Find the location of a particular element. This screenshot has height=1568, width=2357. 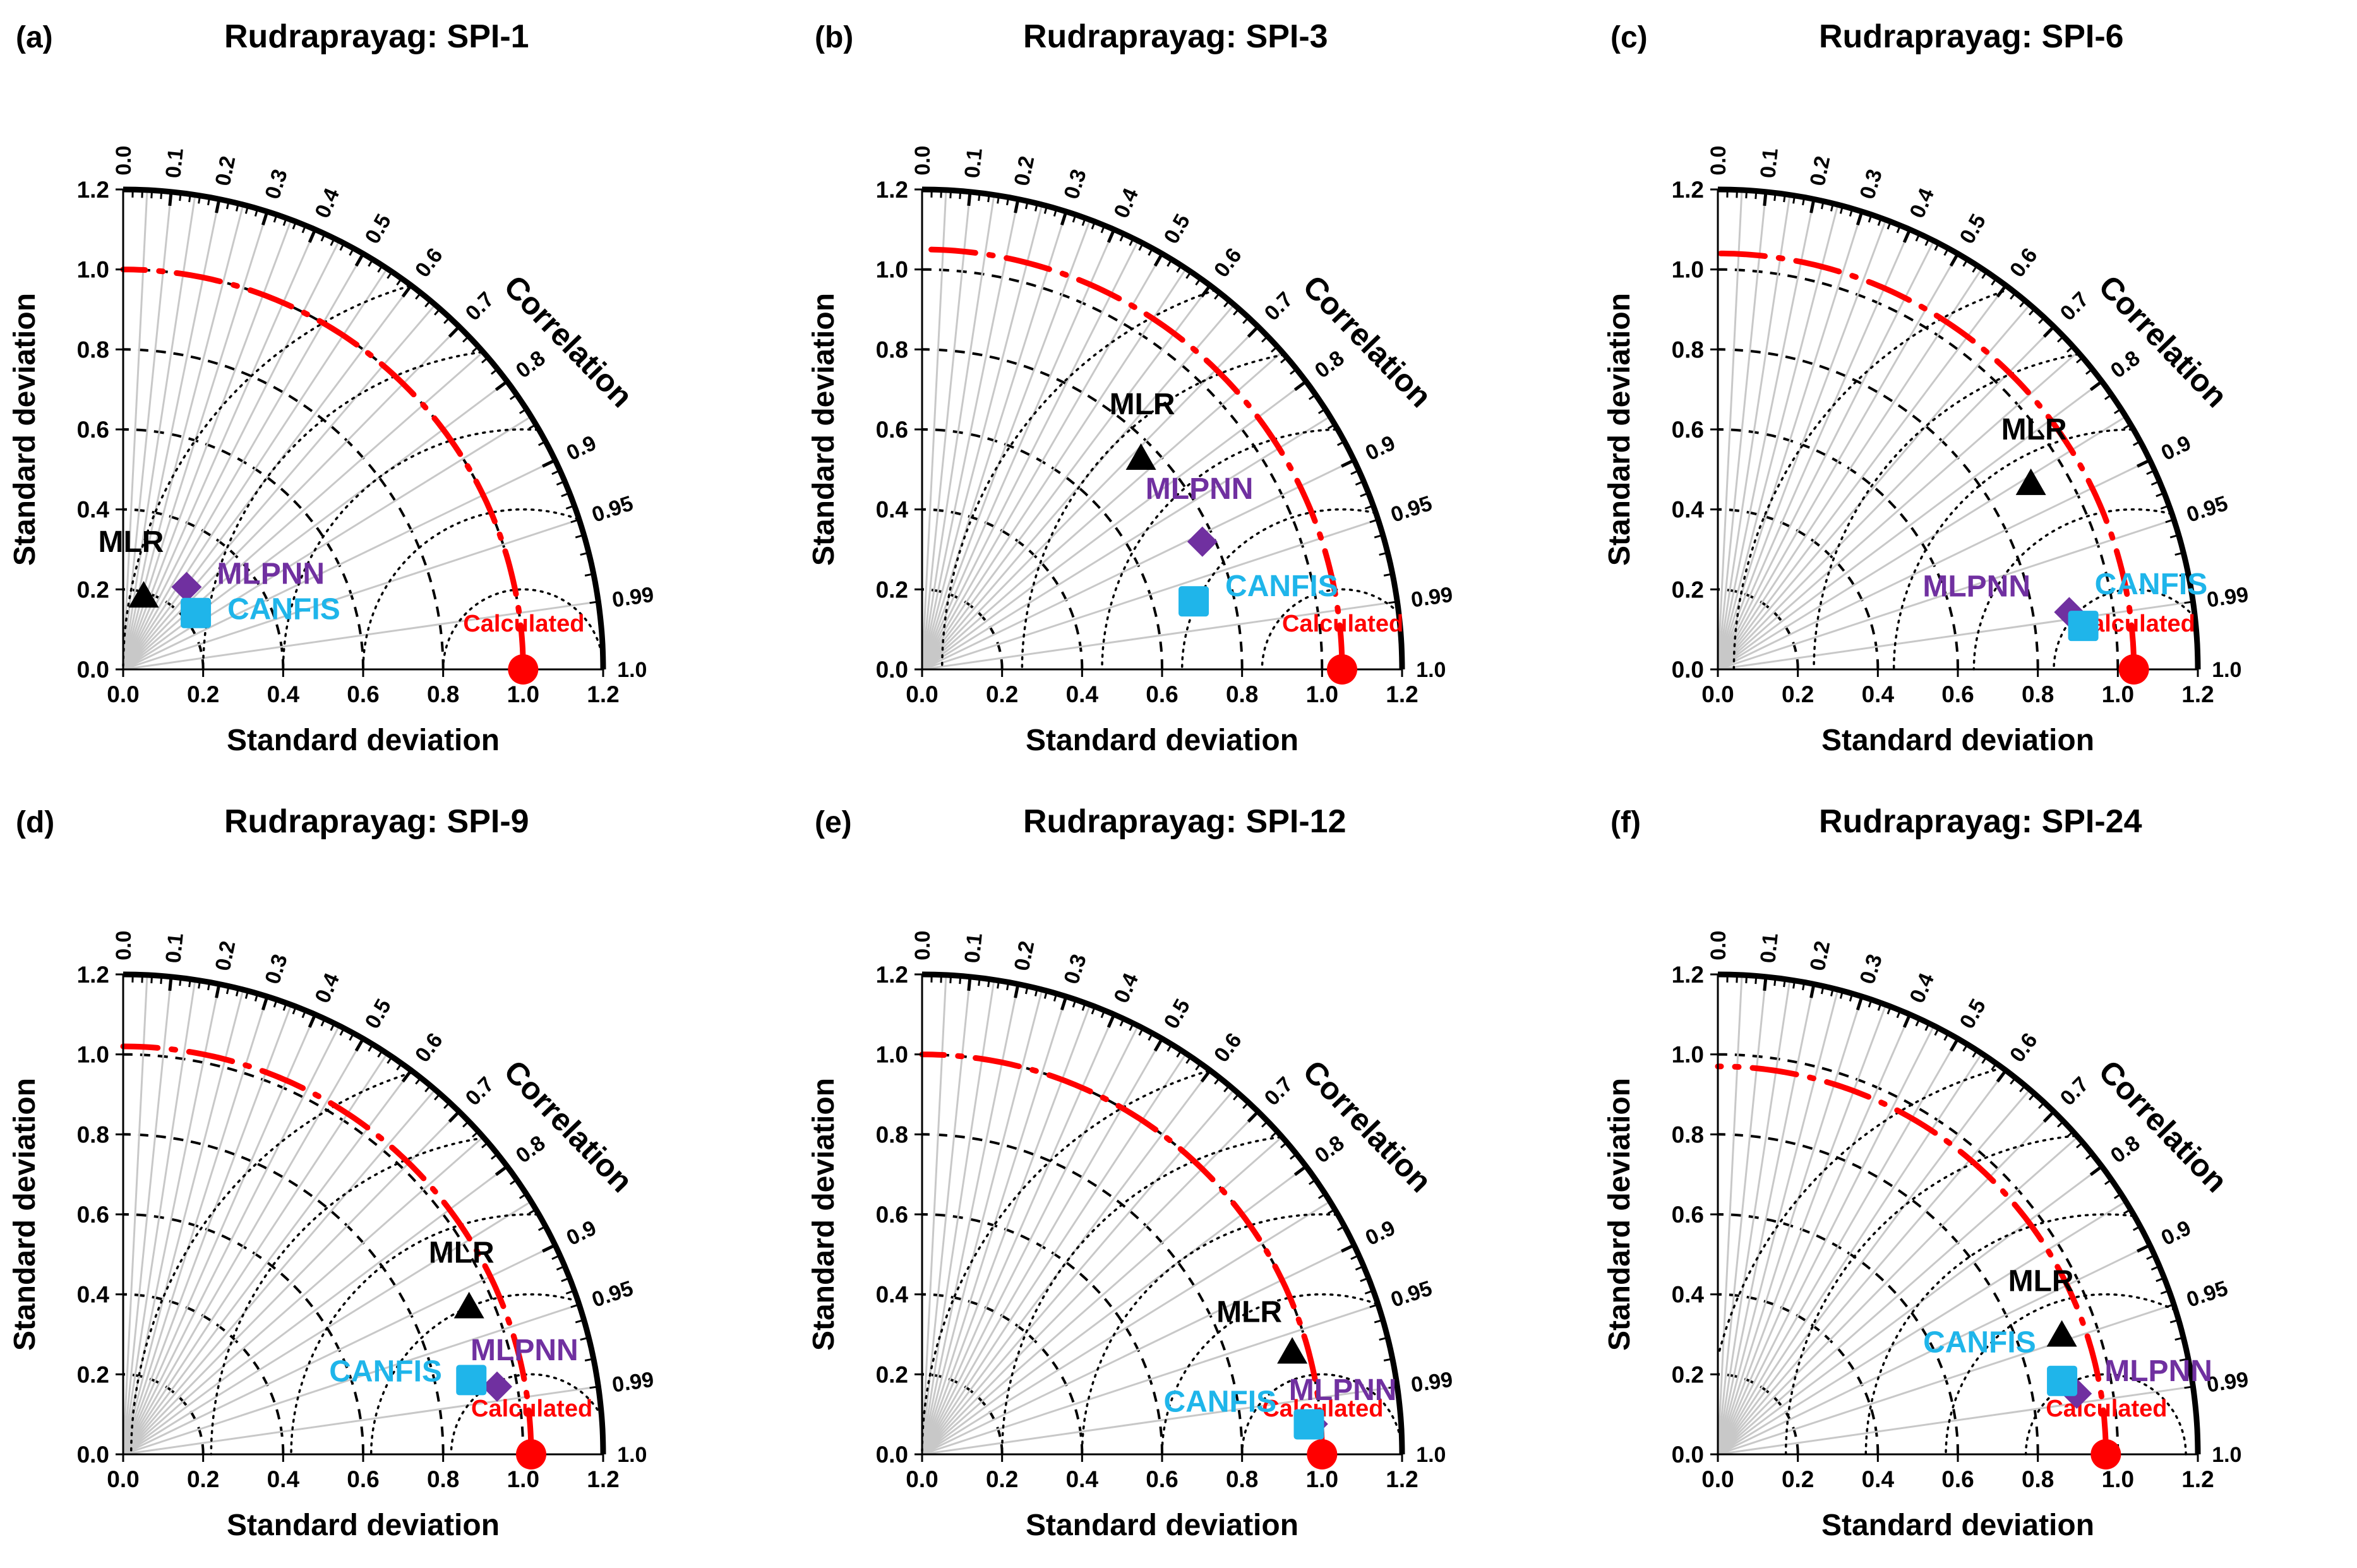

correlation-tick-label: 0.5 is located at coordinates (379, 229).